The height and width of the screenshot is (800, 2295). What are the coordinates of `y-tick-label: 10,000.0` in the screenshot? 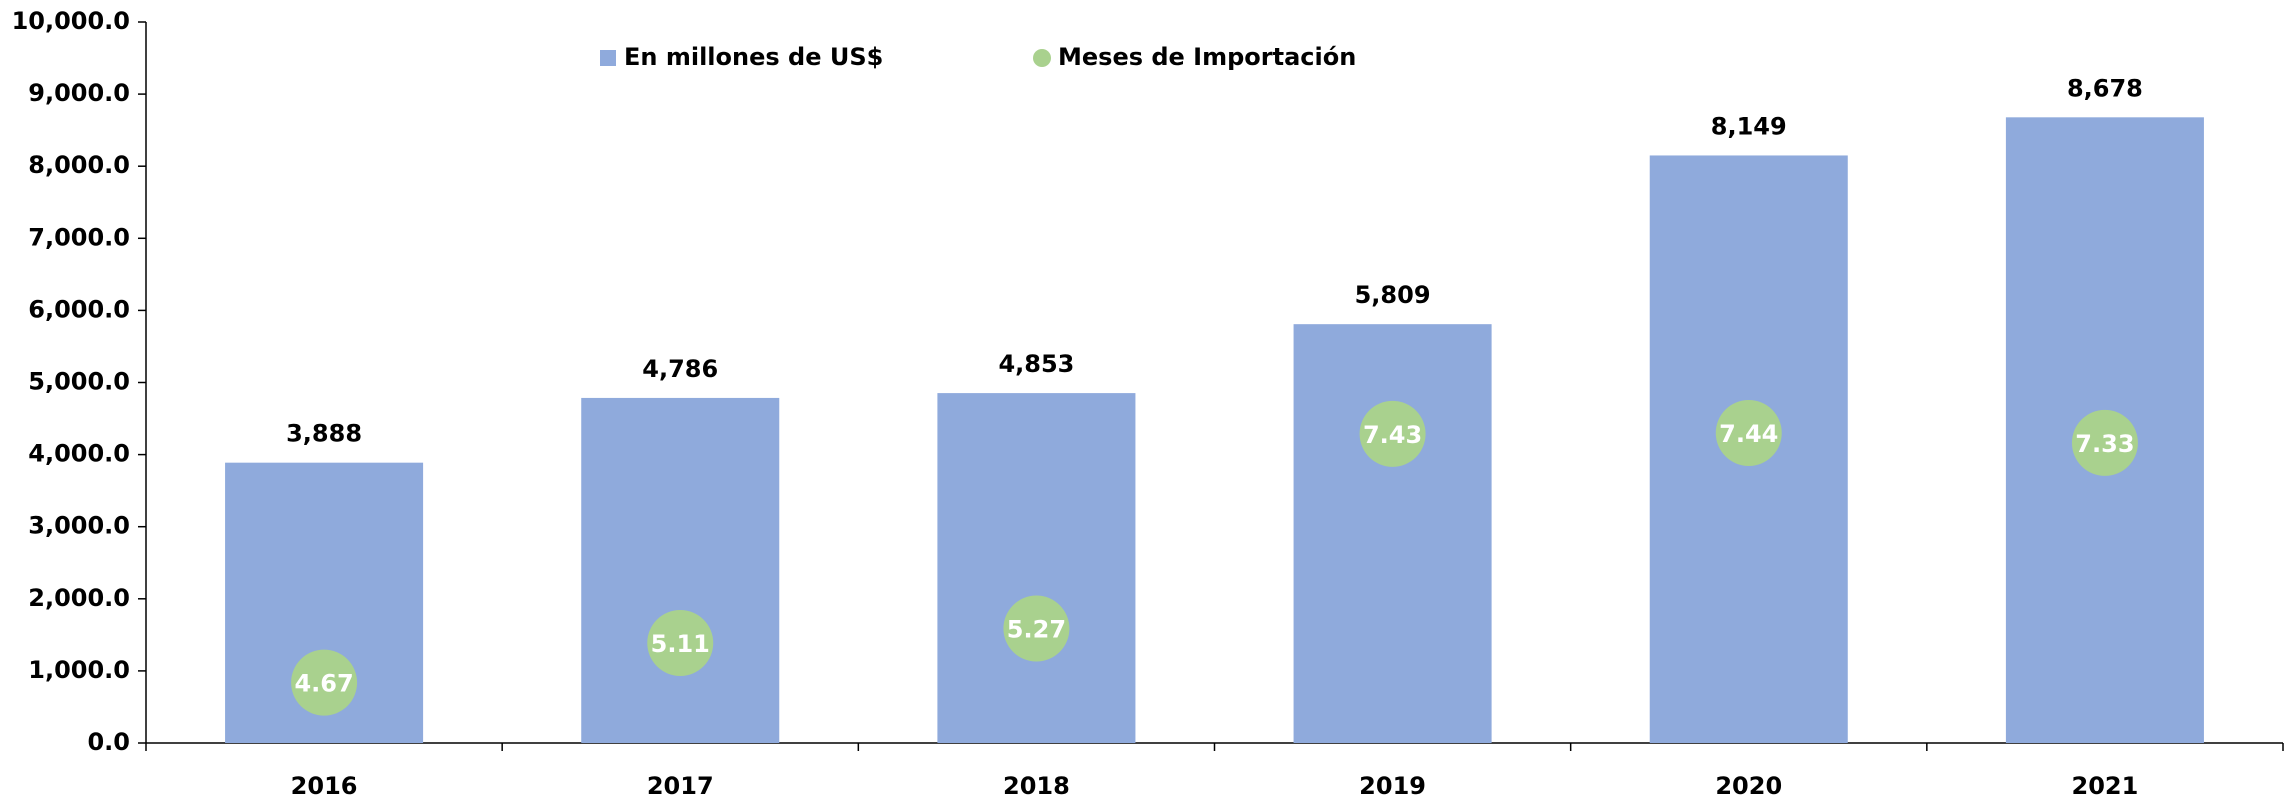 It's located at (71, 21).